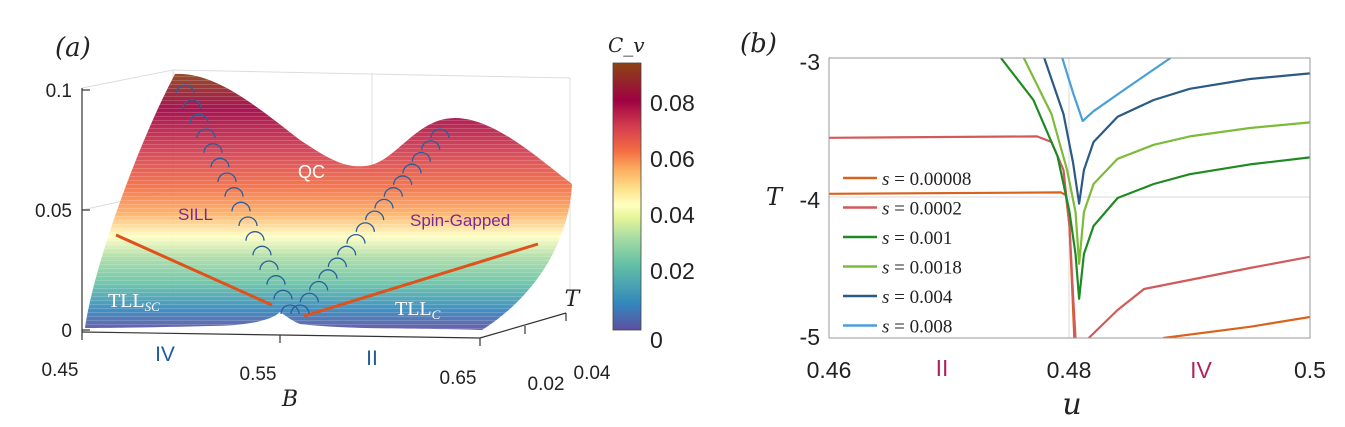 This screenshot has width=1345, height=427. What do you see at coordinates (165, 354) in the screenshot?
I see `region-label-iv: IV` at bounding box center [165, 354].